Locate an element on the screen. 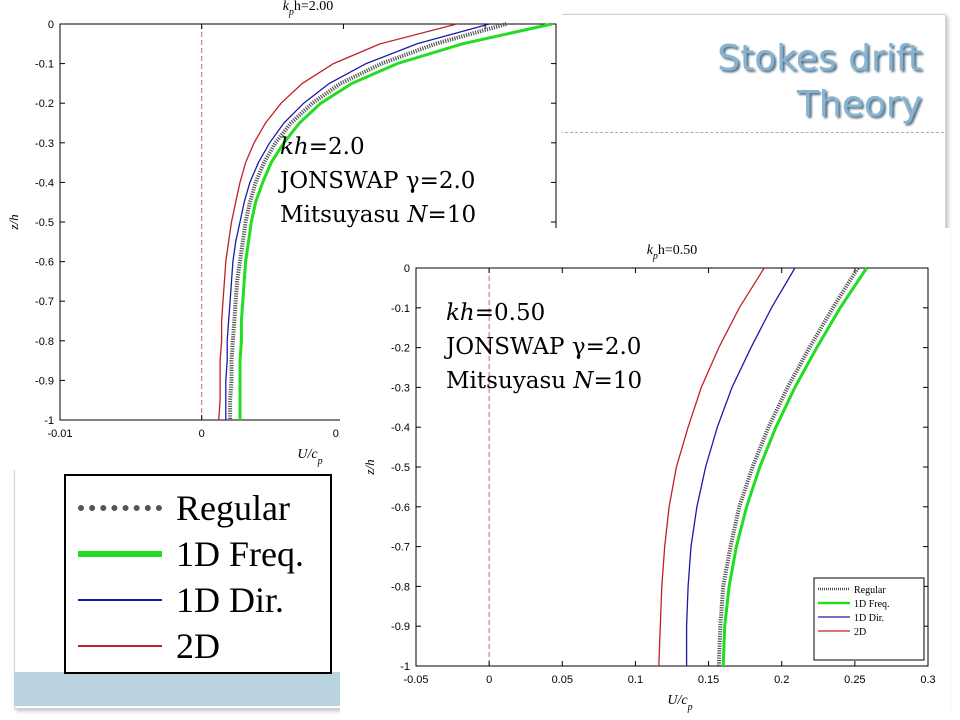  x-tick-label: 0.2 is located at coordinates (781, 680).